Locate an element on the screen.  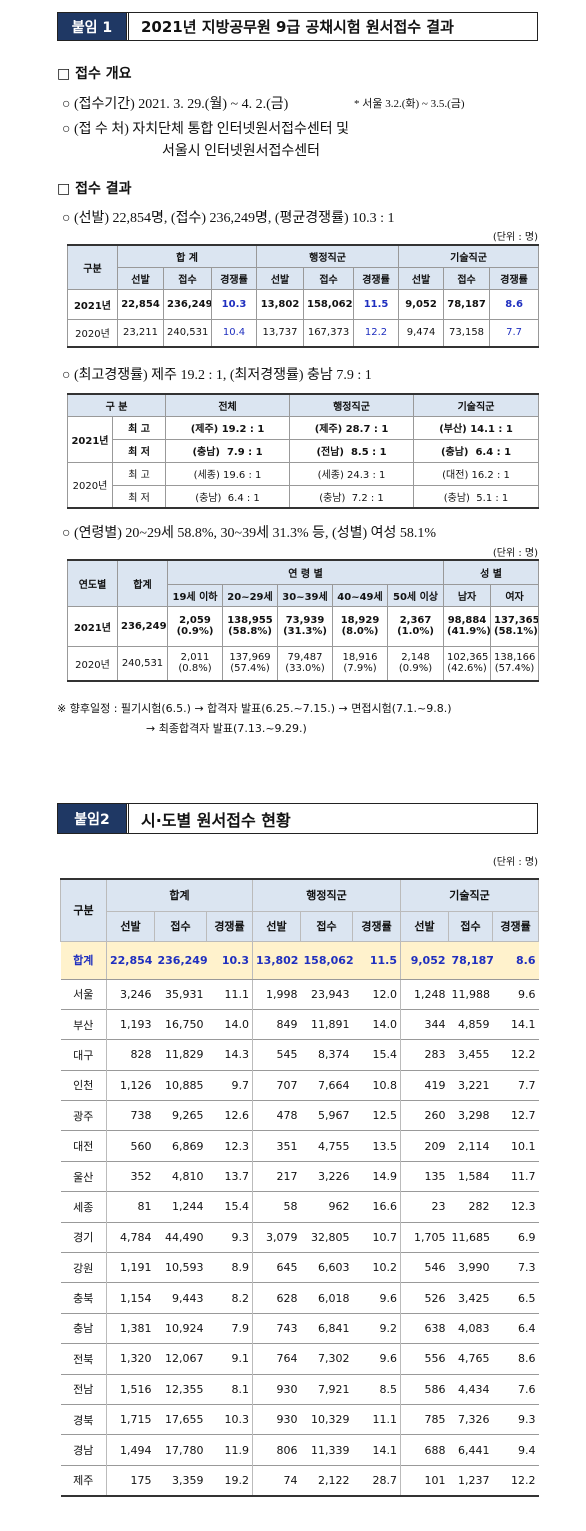
table-row: 충남 1,381 10,924 7.9 743 6,841 9.2 638 4,083 6.4 is located at coordinates (299, 1328).